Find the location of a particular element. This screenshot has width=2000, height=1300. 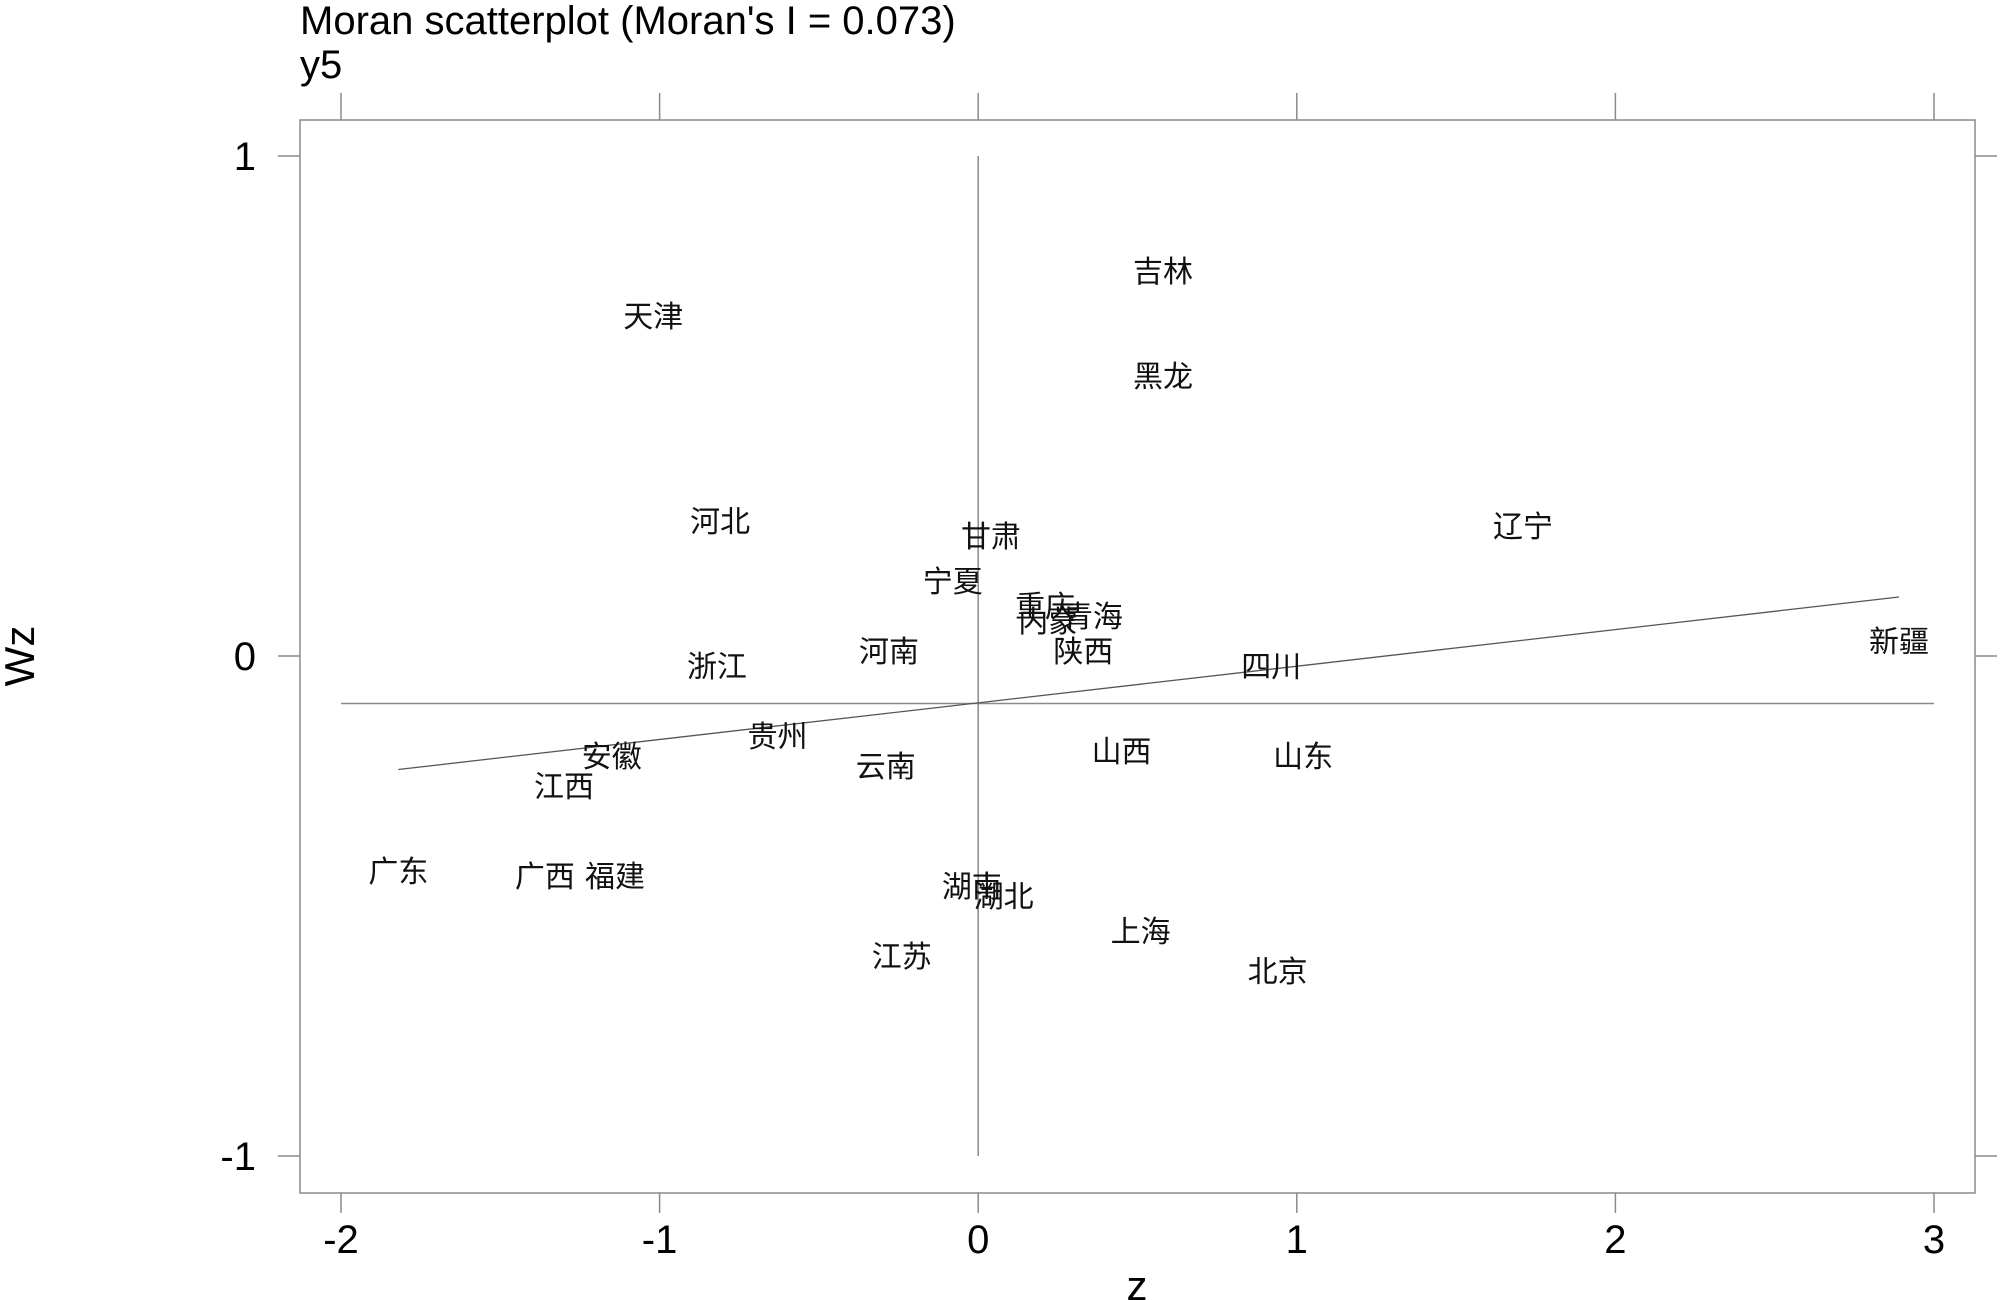

x-tick-label: 0 is located at coordinates (978, 1240).